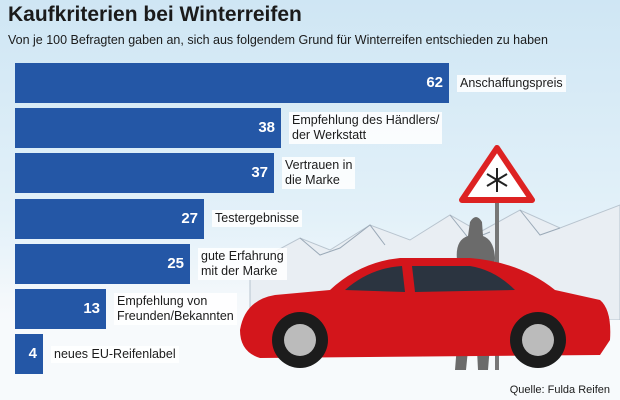 The height and width of the screenshot is (400, 620). Describe the element at coordinates (511, 83) in the screenshot. I see `category-label: Anschaffungspreis` at that location.